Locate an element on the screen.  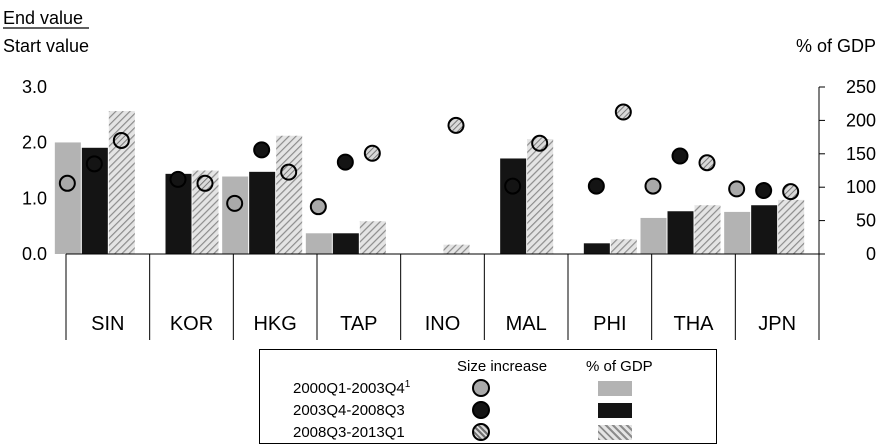
bar-sin-2000q1-2003q4 is located at coordinates (67, 198).